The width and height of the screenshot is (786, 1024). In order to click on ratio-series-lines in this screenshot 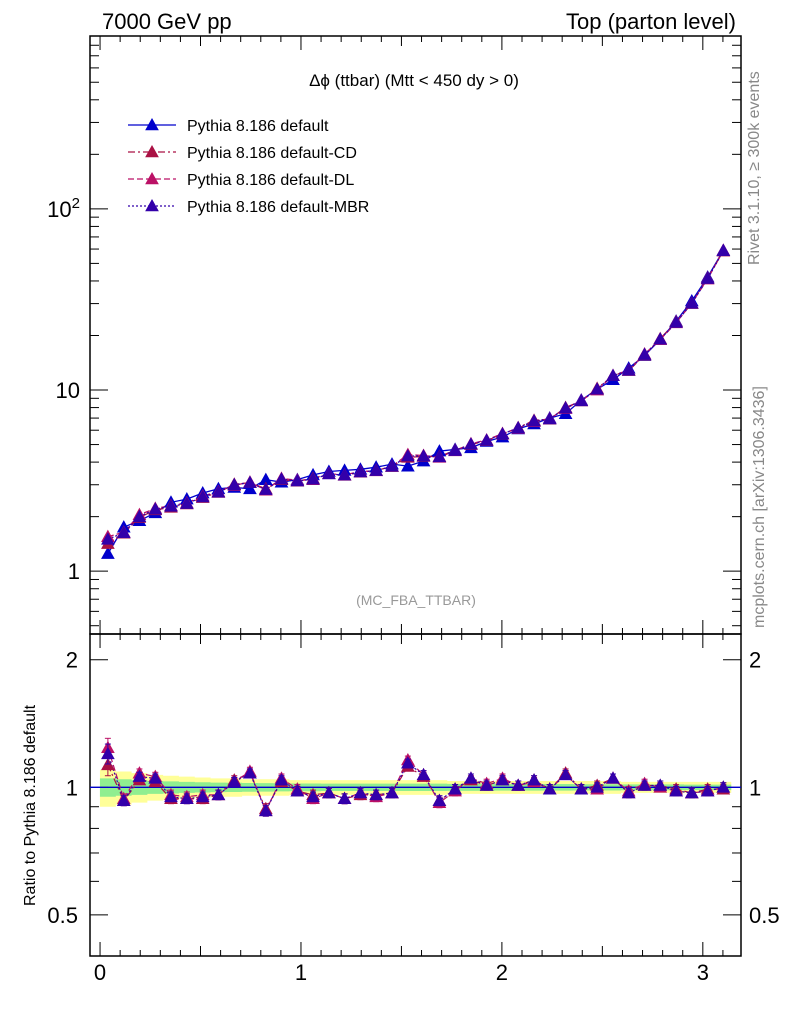, I will do `click(415, 780)`.